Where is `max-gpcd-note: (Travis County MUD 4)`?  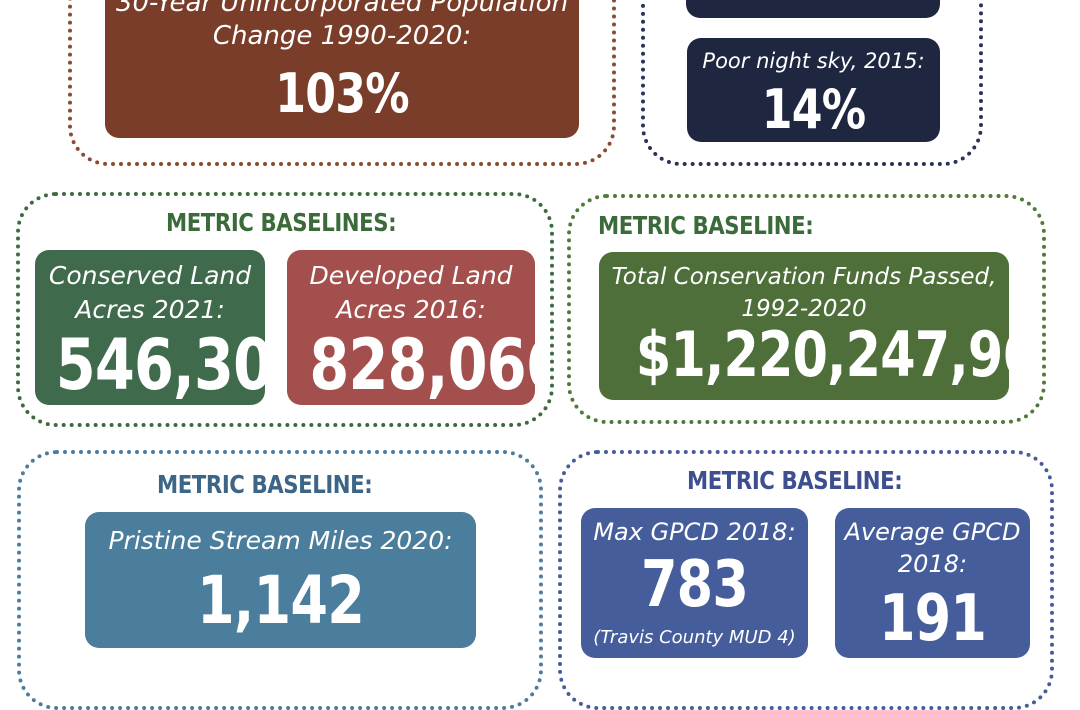
max-gpcd-note: (Travis County MUD 4) is located at coordinates (694, 637).